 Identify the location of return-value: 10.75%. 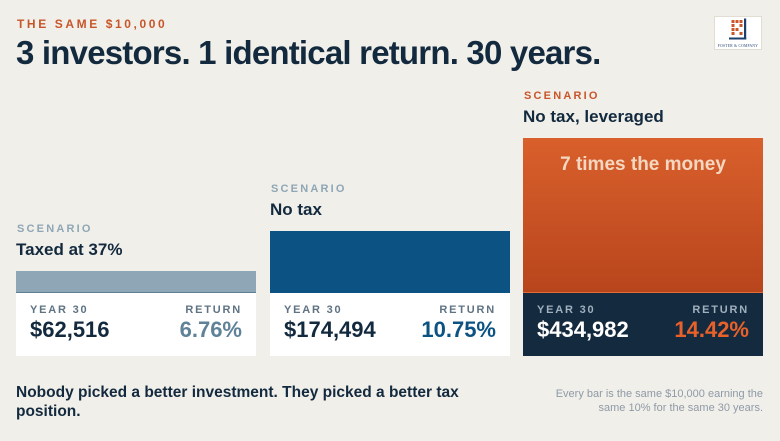
(458, 329).